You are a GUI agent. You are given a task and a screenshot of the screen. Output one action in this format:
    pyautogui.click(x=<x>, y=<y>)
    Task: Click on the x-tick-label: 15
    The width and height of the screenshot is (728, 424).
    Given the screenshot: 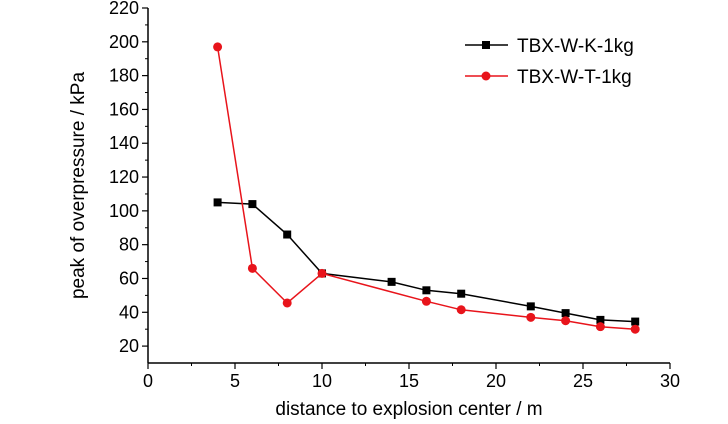 What is the action you would take?
    pyautogui.click(x=409, y=381)
    